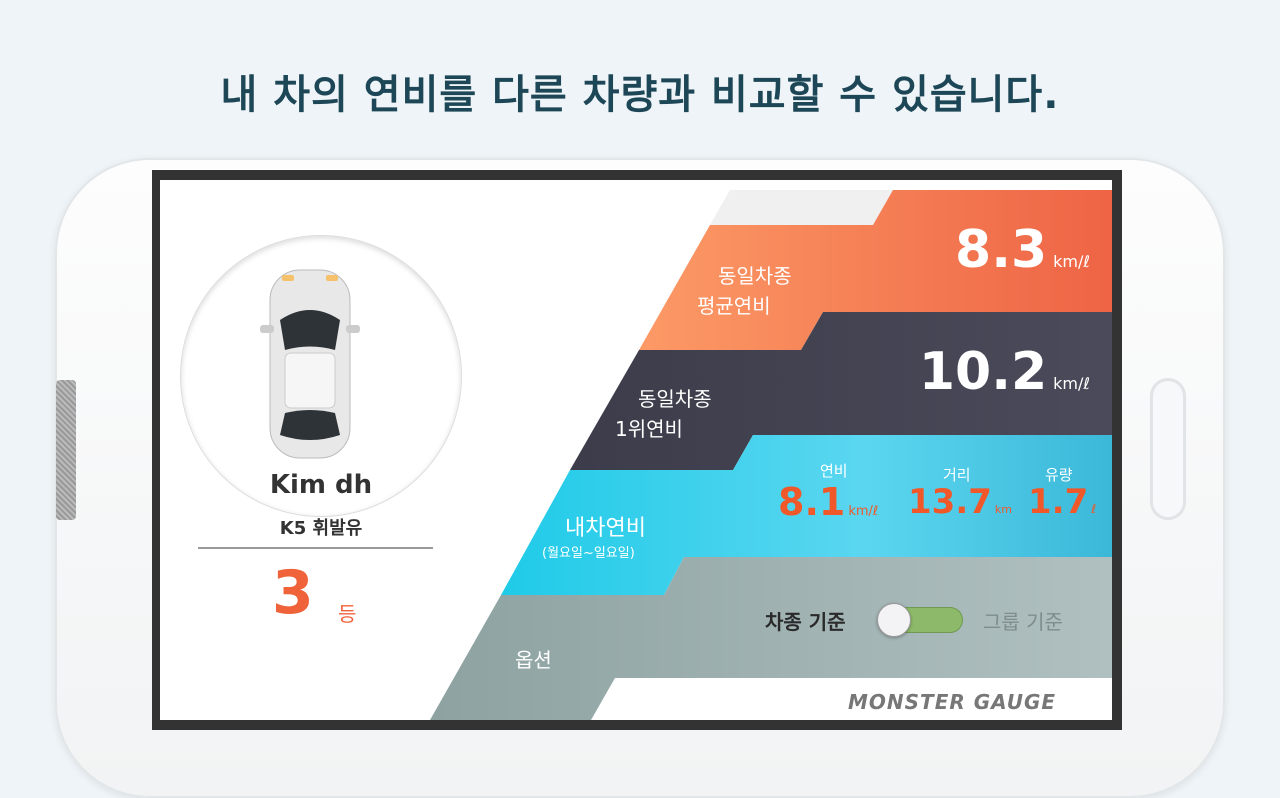 The height and width of the screenshot is (798, 1280). What do you see at coordinates (834, 471) in the screenshot?
I see `stat-label-mileage: 연비` at bounding box center [834, 471].